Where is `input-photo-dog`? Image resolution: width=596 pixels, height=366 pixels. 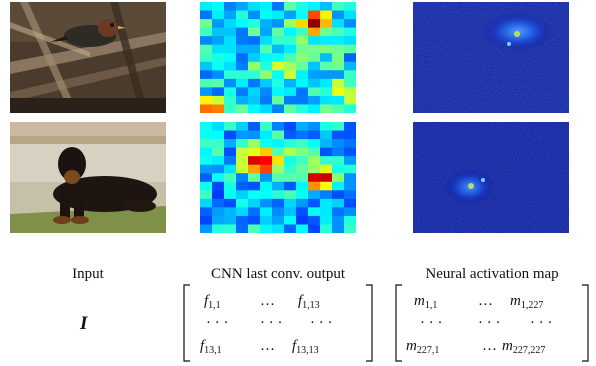
input-photo-dog is located at coordinates (88, 177).